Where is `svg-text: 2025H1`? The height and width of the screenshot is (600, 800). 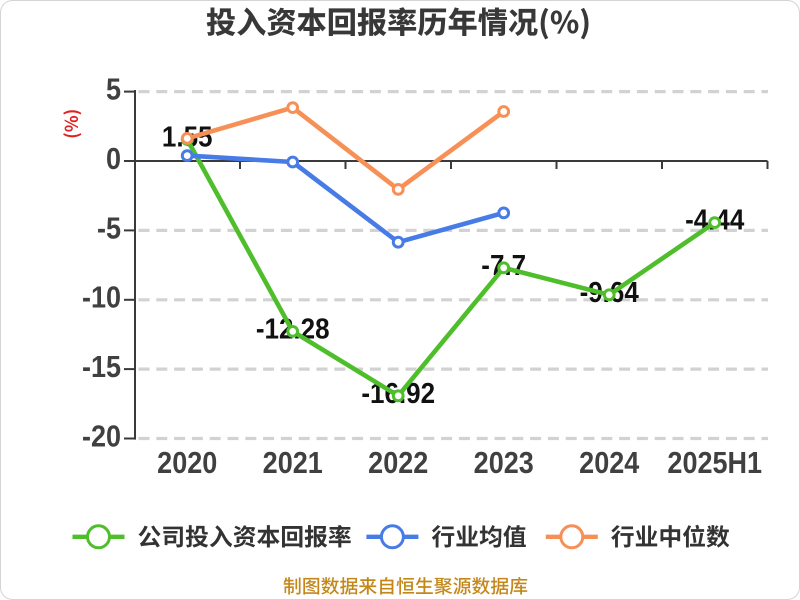
svg-text: 2025H1 is located at coordinates (714, 464).